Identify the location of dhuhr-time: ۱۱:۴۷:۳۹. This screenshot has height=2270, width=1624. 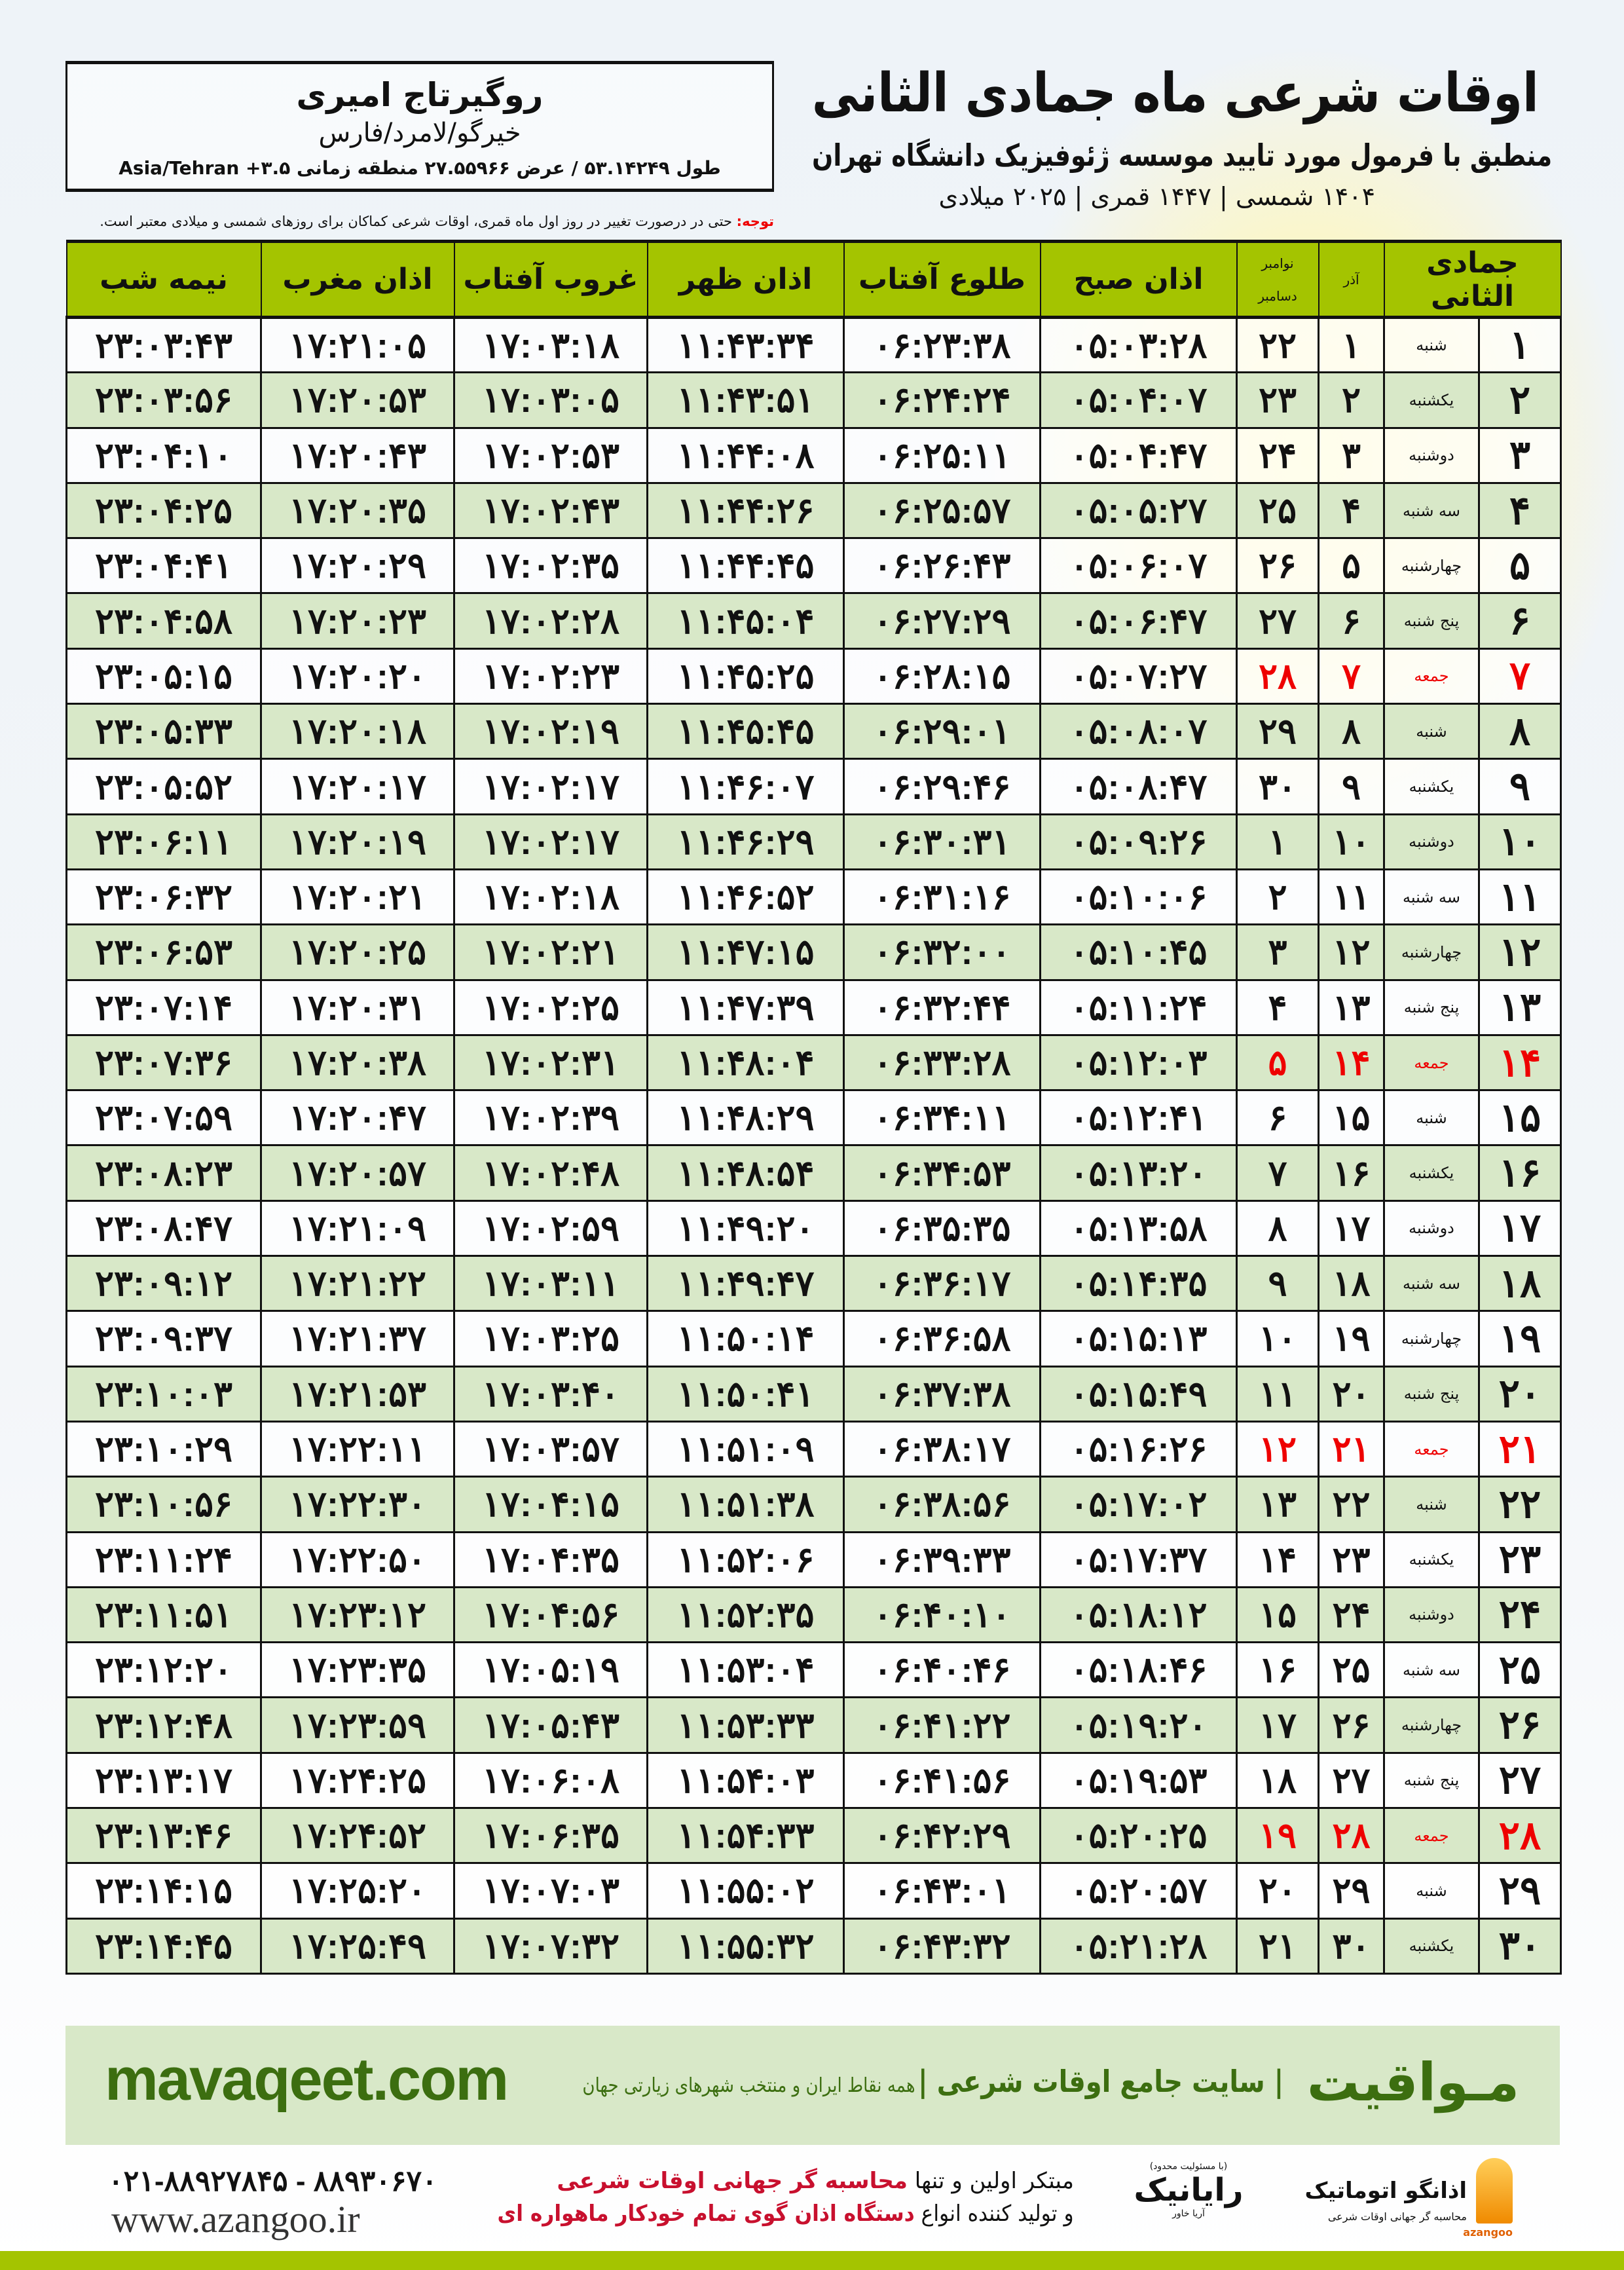
(745, 1007).